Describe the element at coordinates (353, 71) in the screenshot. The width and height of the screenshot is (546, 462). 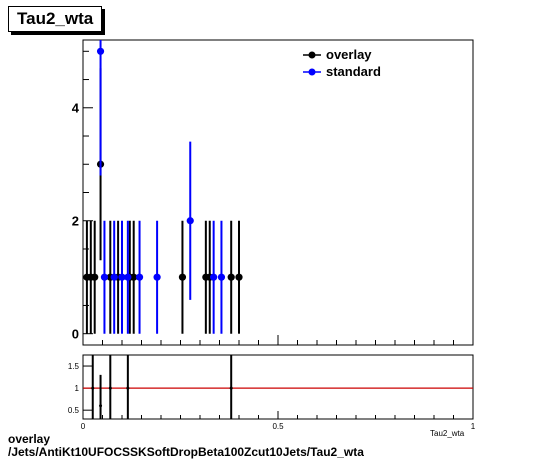
I see `legend-standard-label: standard` at that location.